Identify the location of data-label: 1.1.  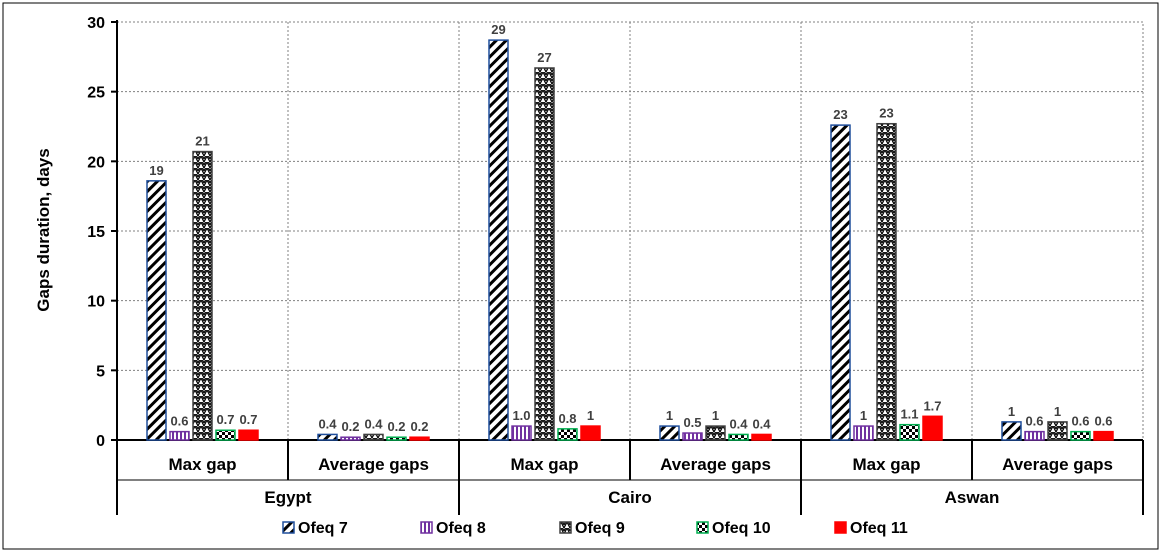
(909, 414).